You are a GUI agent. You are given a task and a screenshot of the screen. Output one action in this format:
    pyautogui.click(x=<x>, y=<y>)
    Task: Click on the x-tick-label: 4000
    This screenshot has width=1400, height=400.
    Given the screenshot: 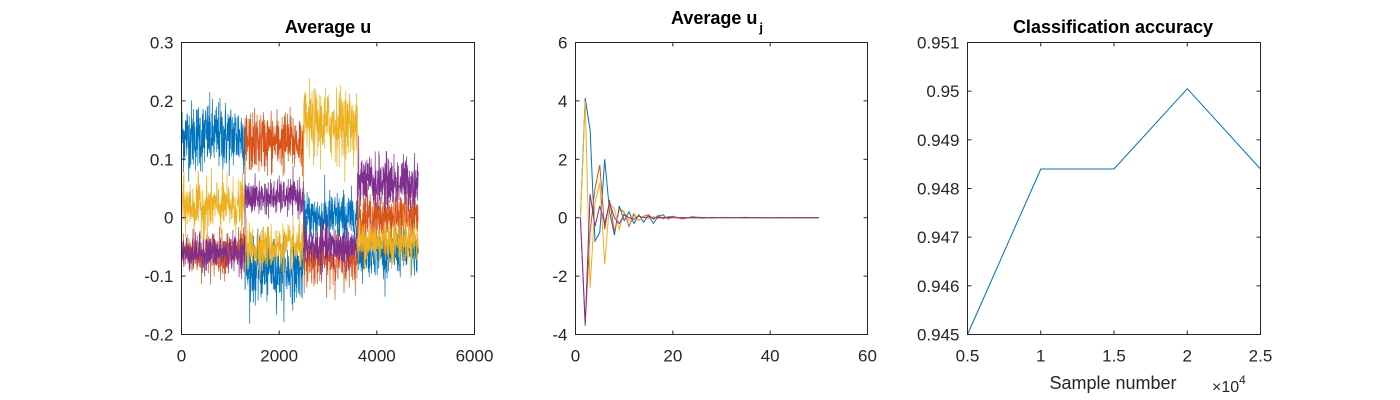 What is the action you would take?
    pyautogui.click(x=377, y=356)
    